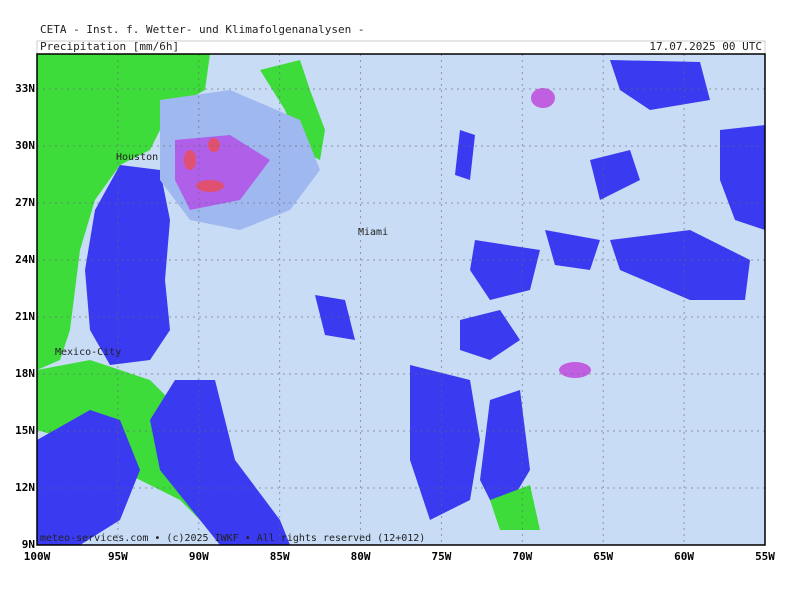  I want to click on latitude-label: 24N, so click(25, 259).